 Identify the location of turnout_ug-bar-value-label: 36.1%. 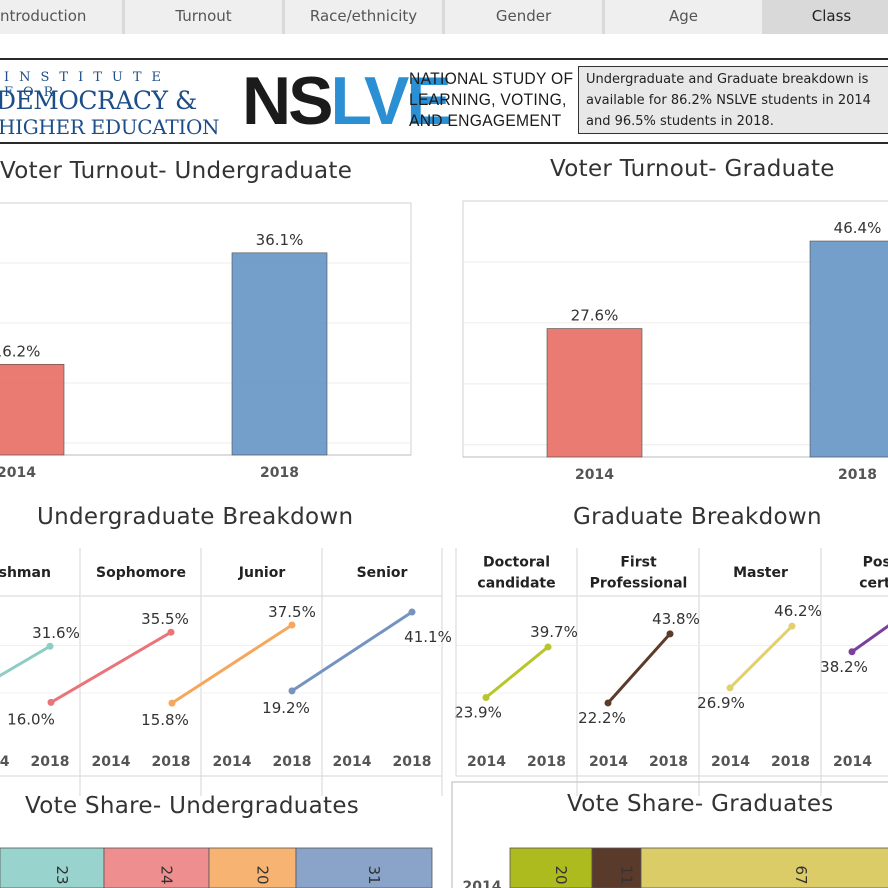
(280, 240).